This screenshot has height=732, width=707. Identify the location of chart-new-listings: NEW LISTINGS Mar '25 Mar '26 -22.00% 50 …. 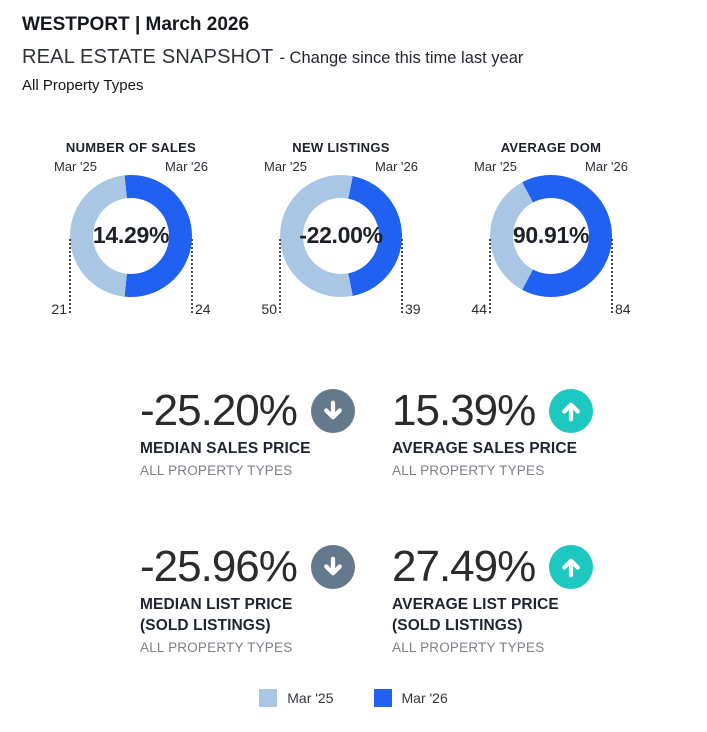
(341, 233).